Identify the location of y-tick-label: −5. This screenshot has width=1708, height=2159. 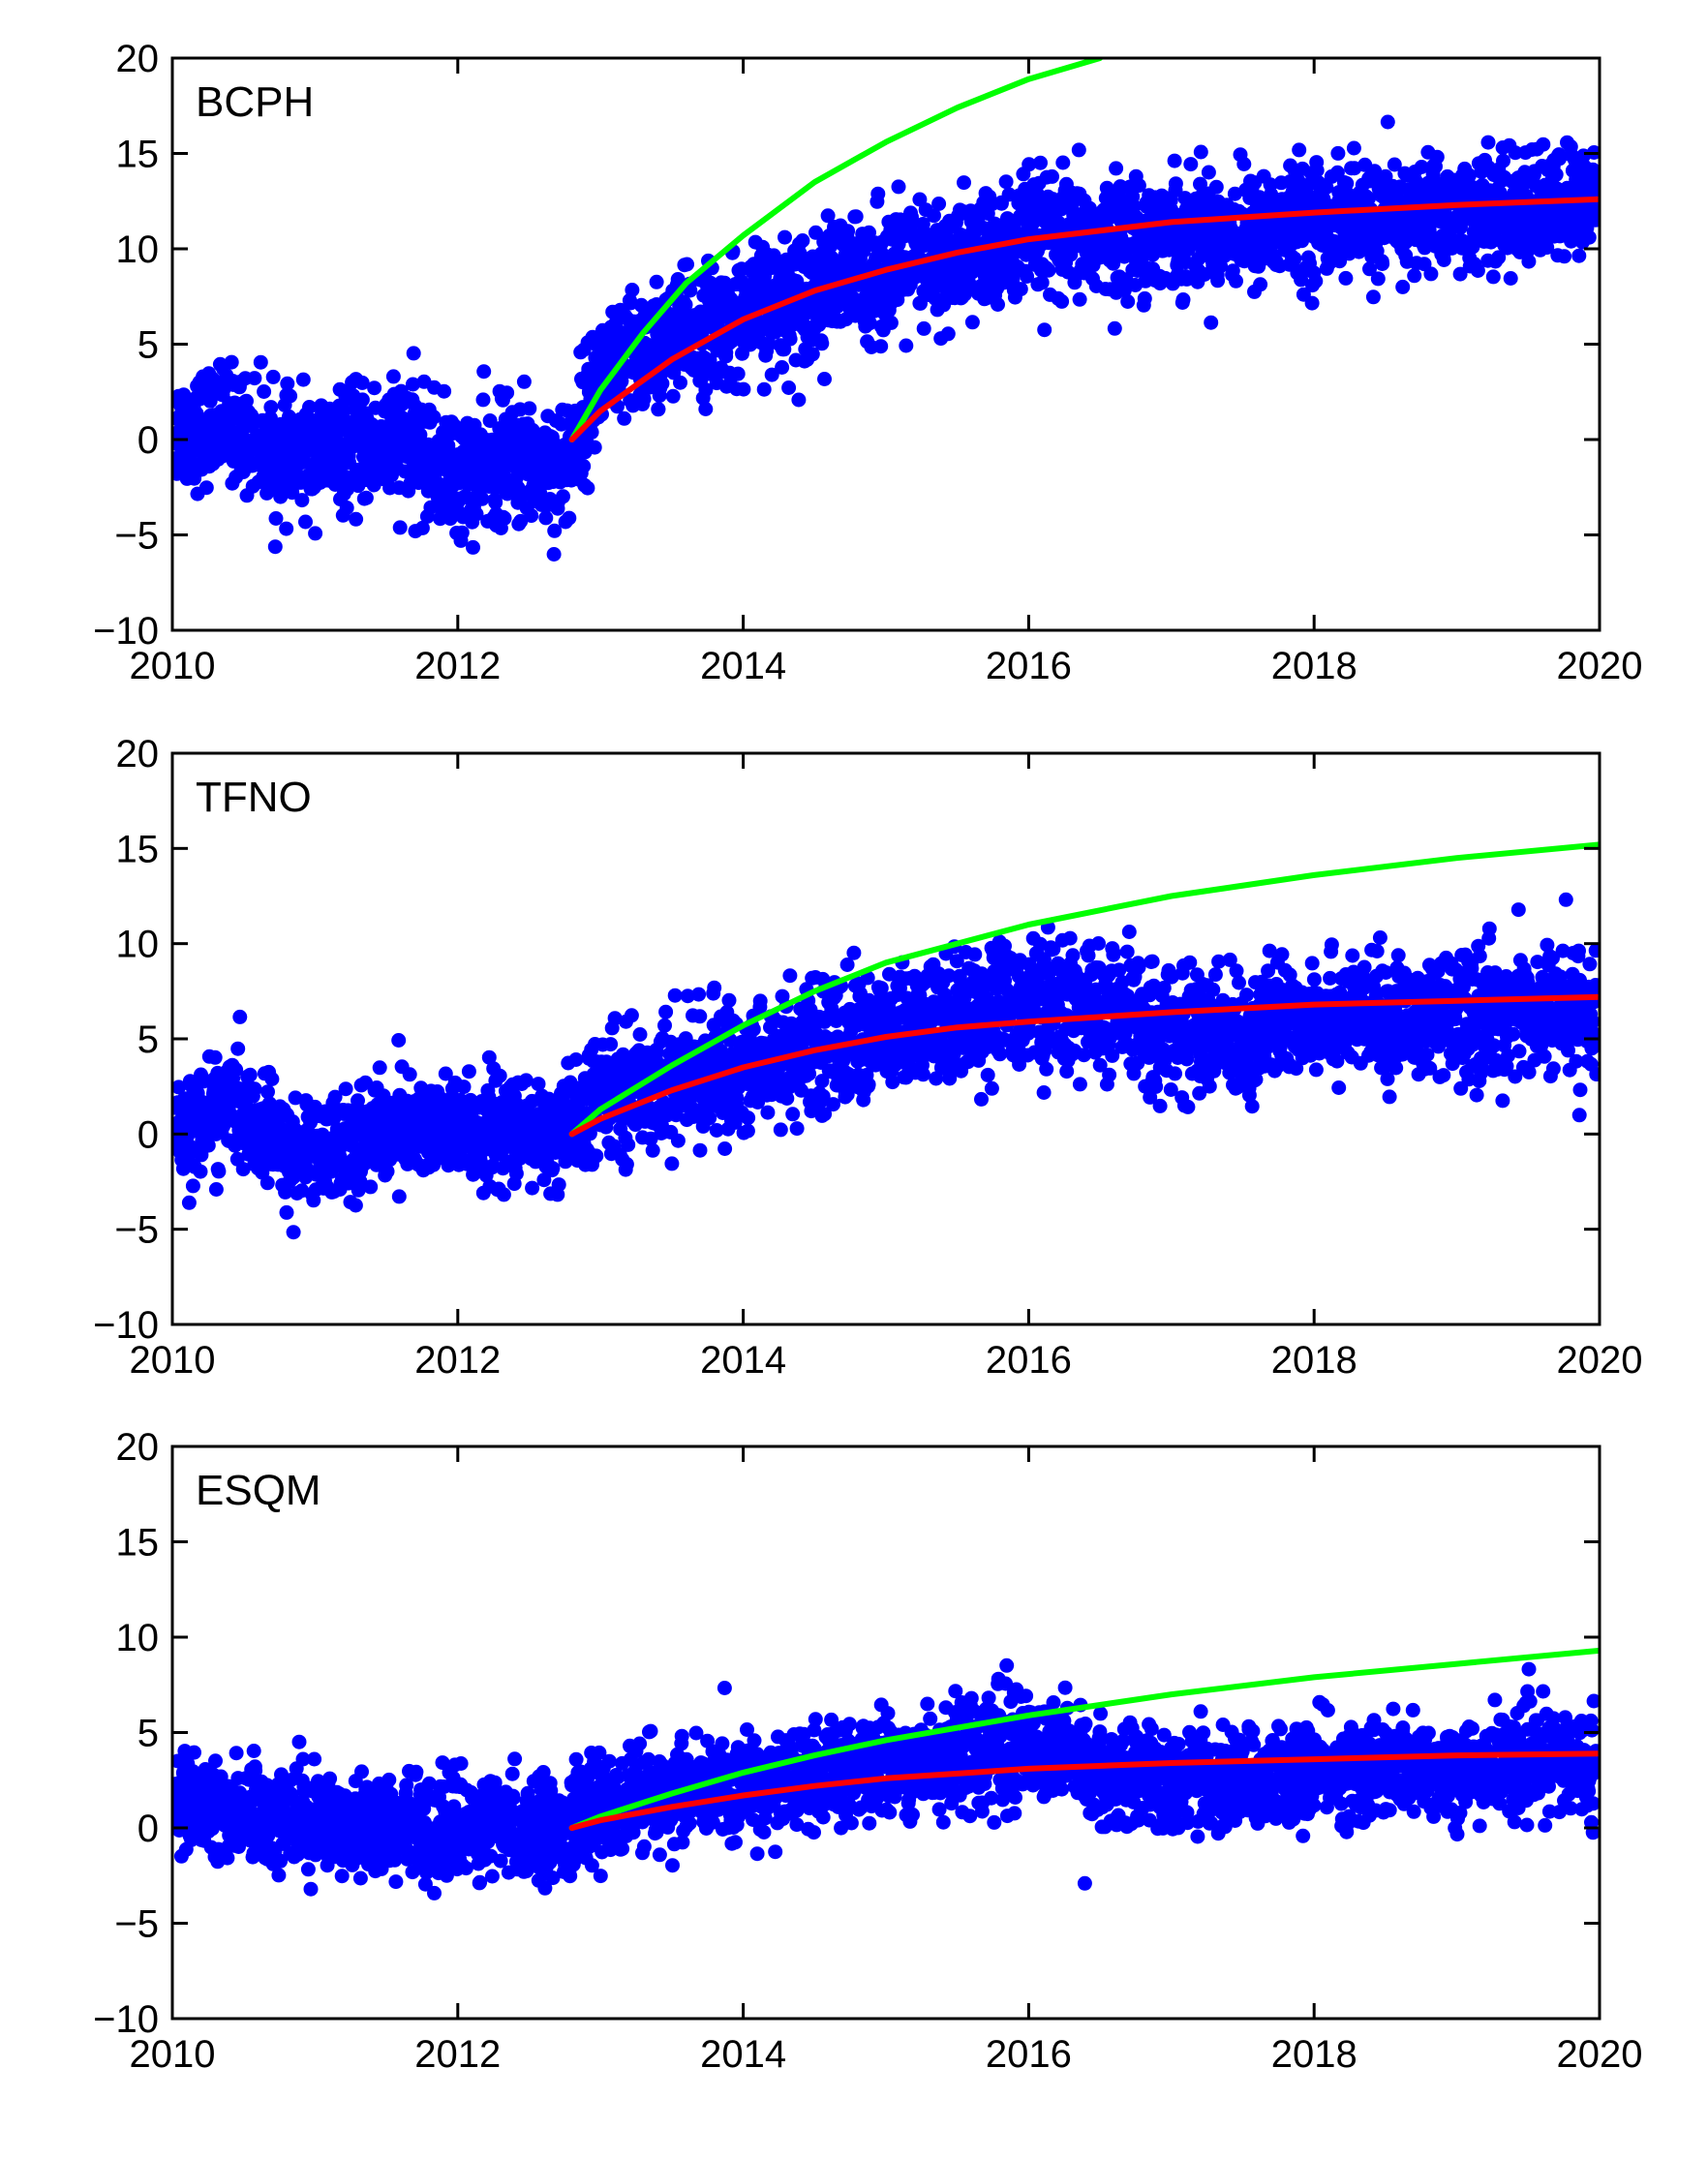
(136, 536).